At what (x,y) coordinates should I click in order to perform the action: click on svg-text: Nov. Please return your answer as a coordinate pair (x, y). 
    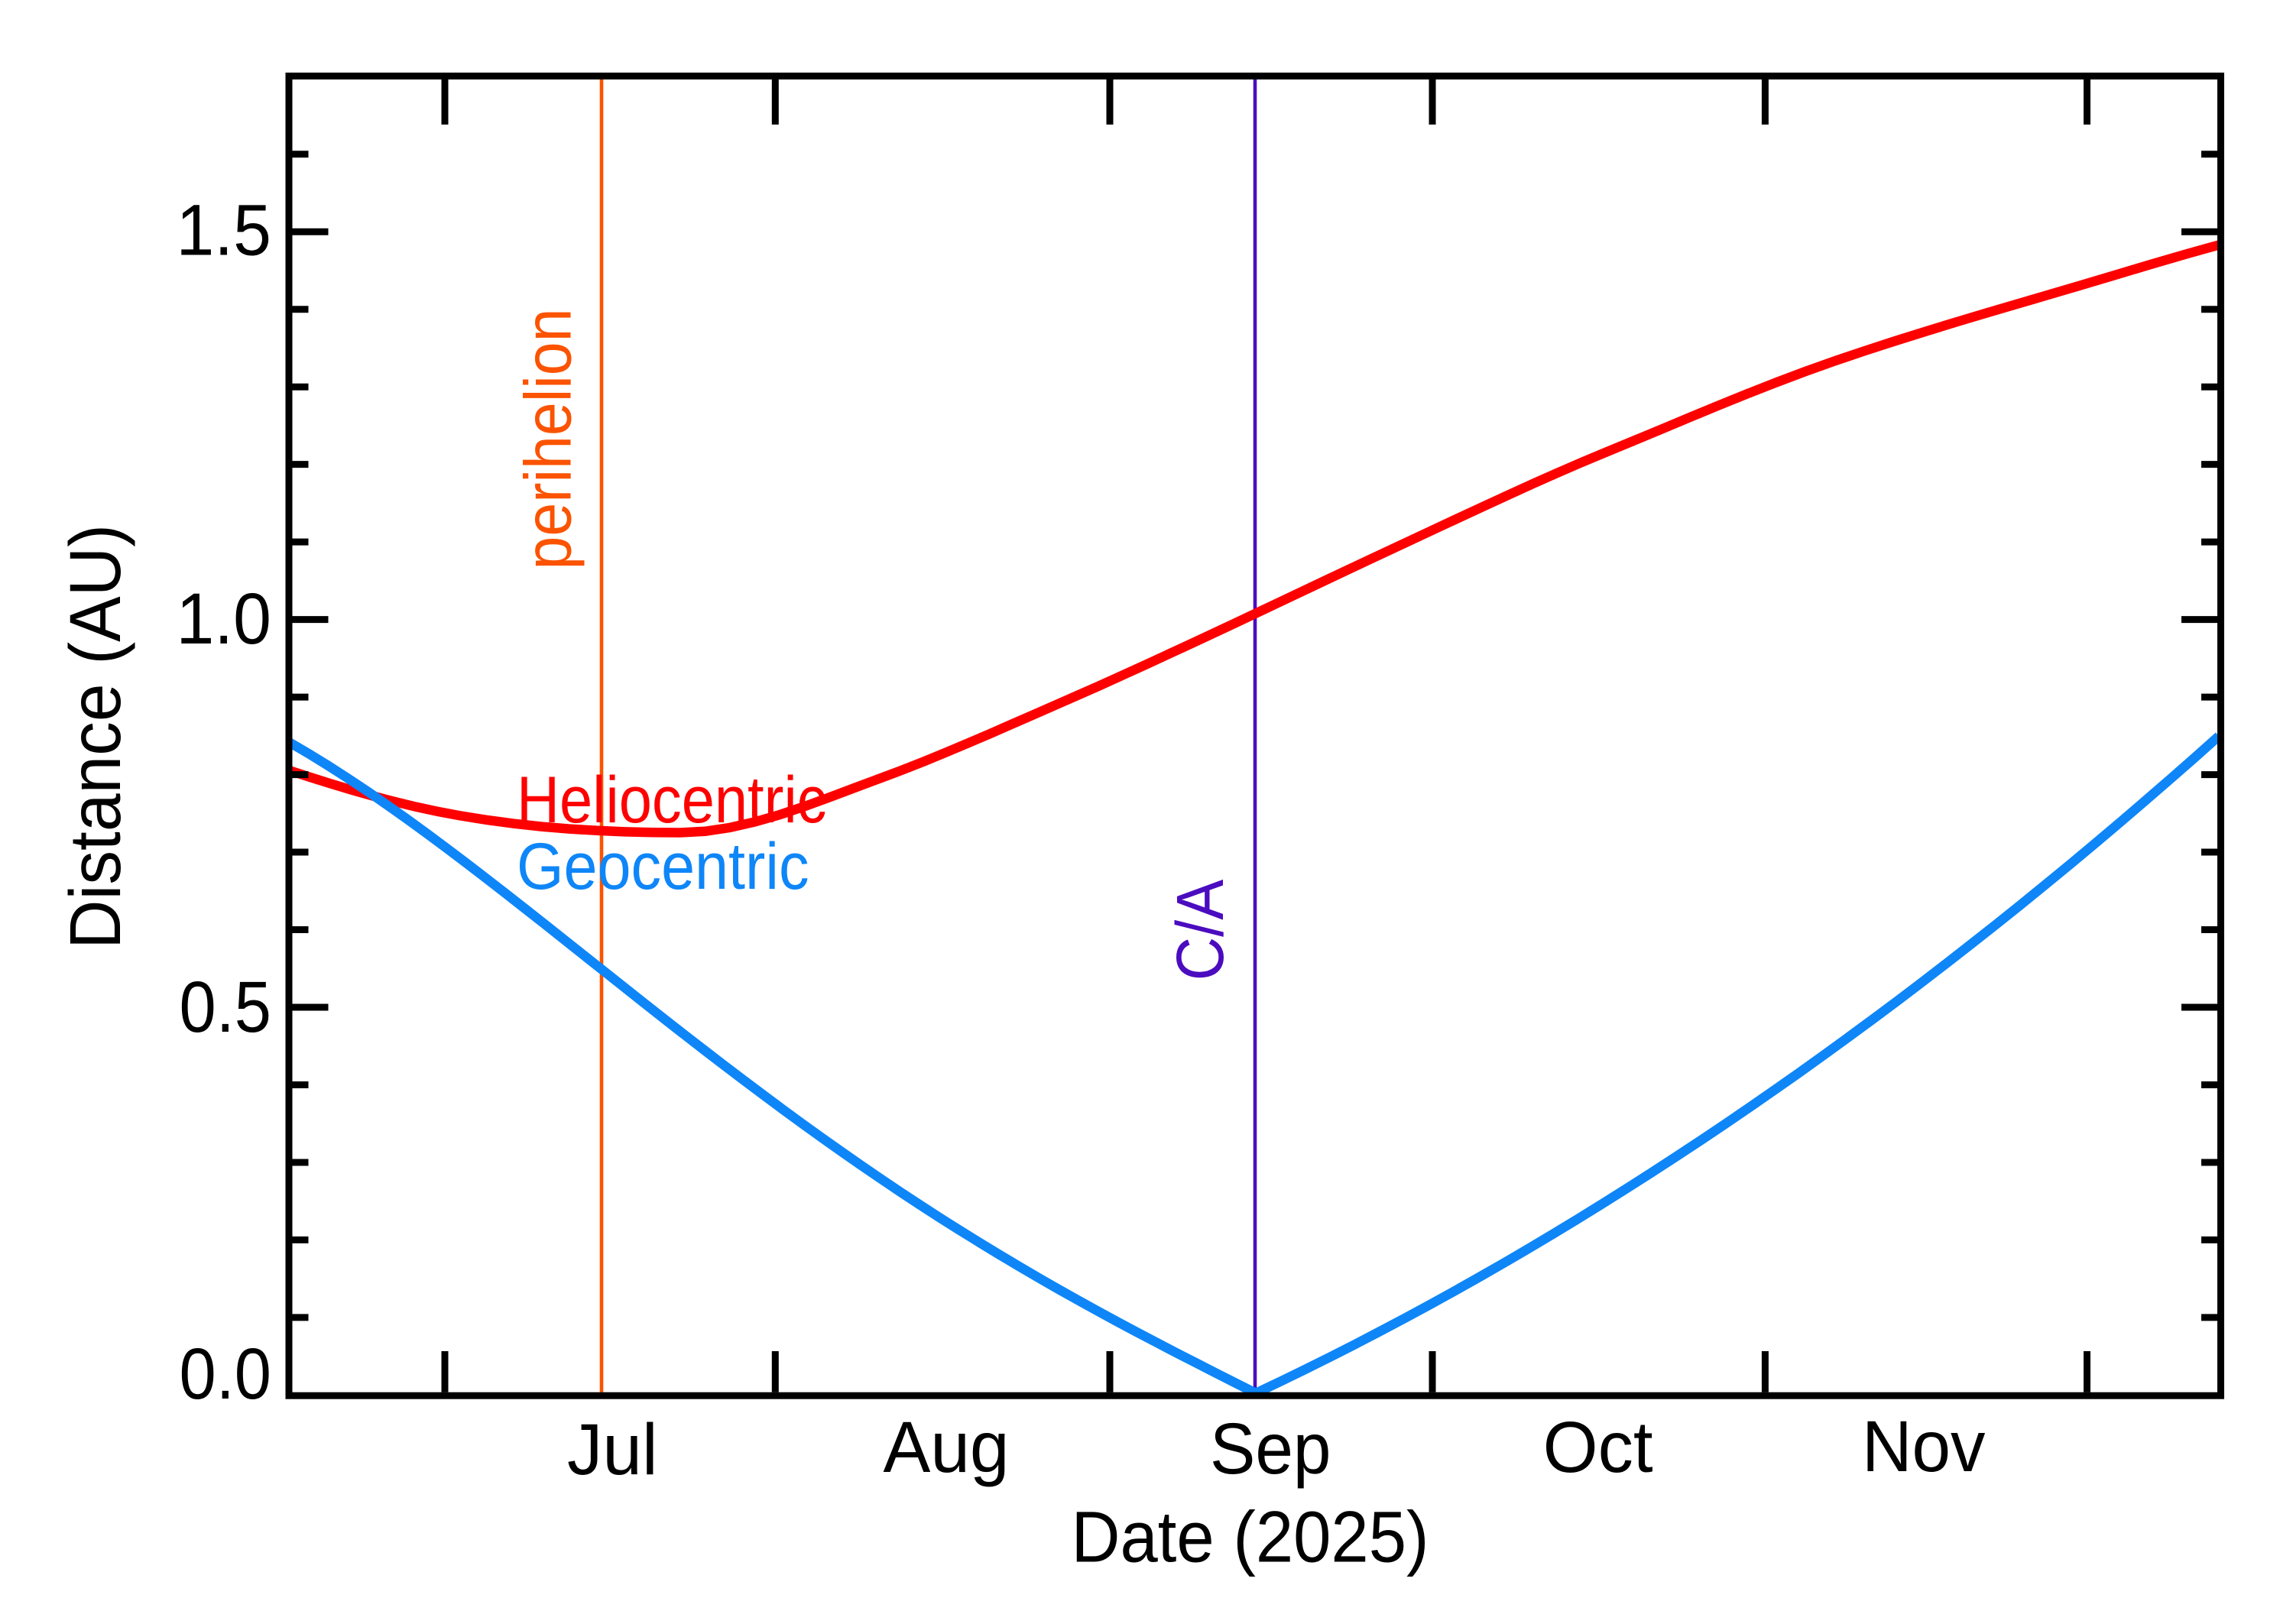
    Looking at the image, I should click on (1924, 1446).